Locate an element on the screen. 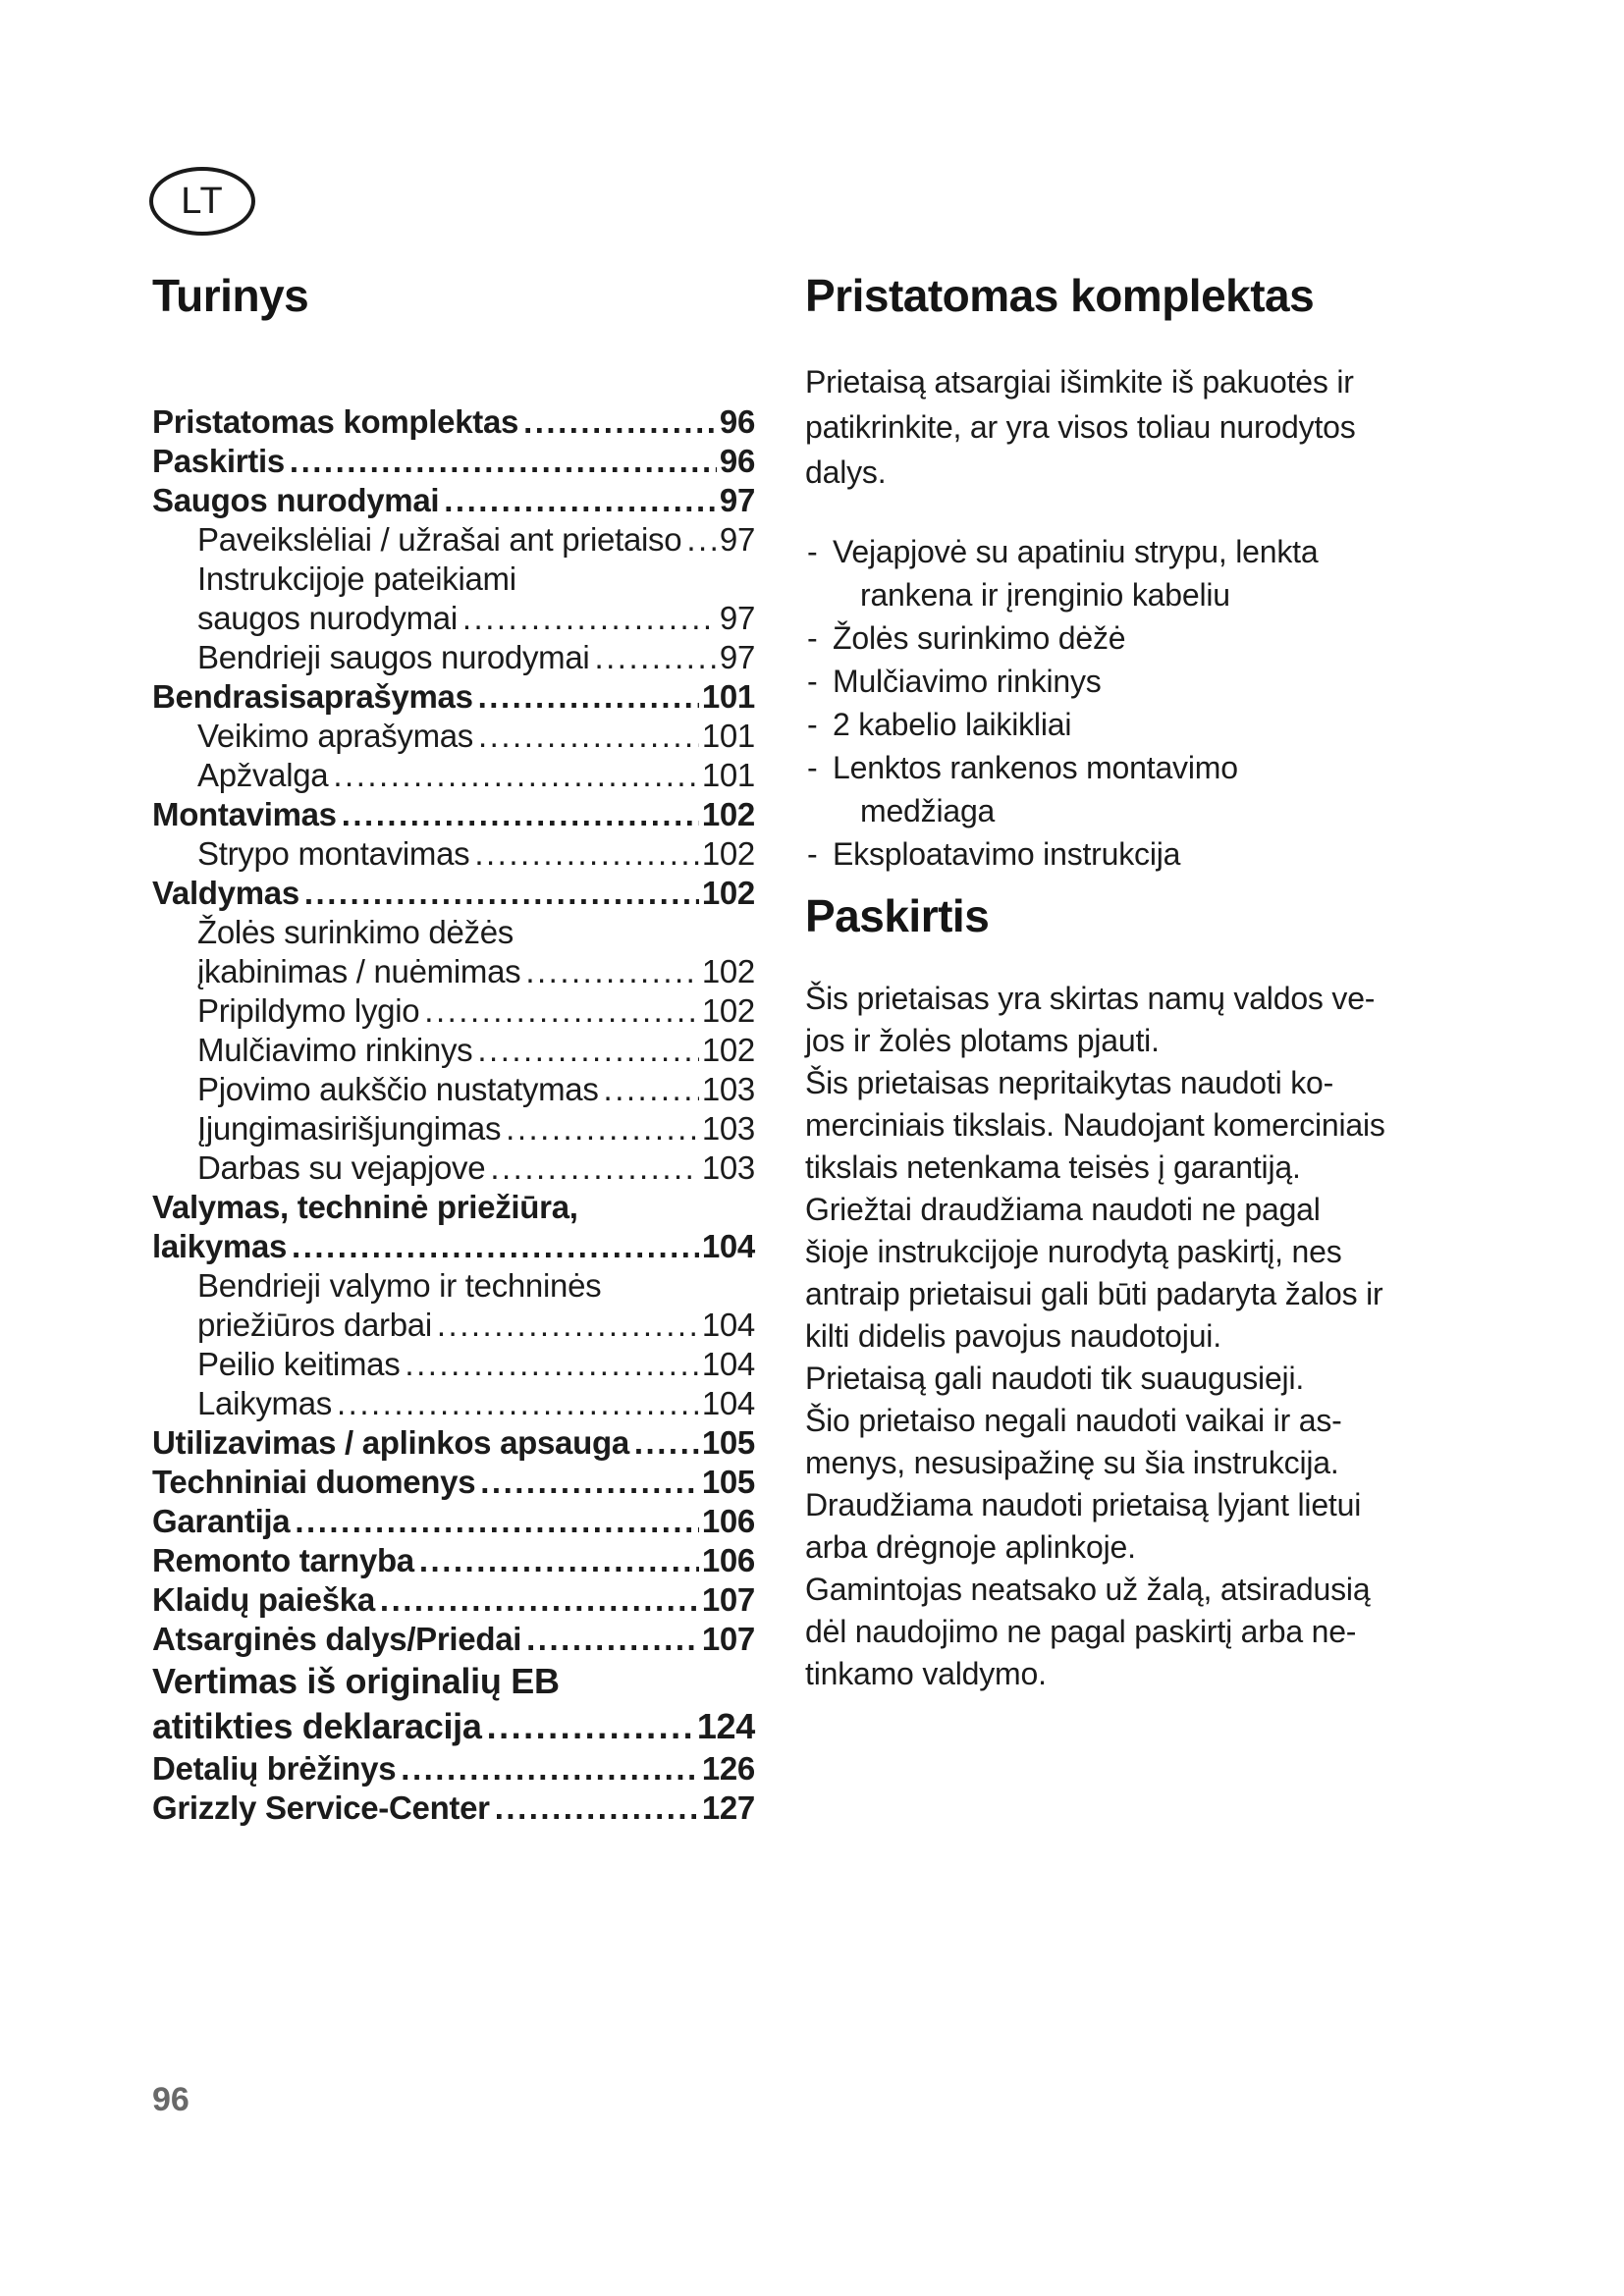  toc-row: Valymas, techninė priežiūra, is located at coordinates (453, 1207).